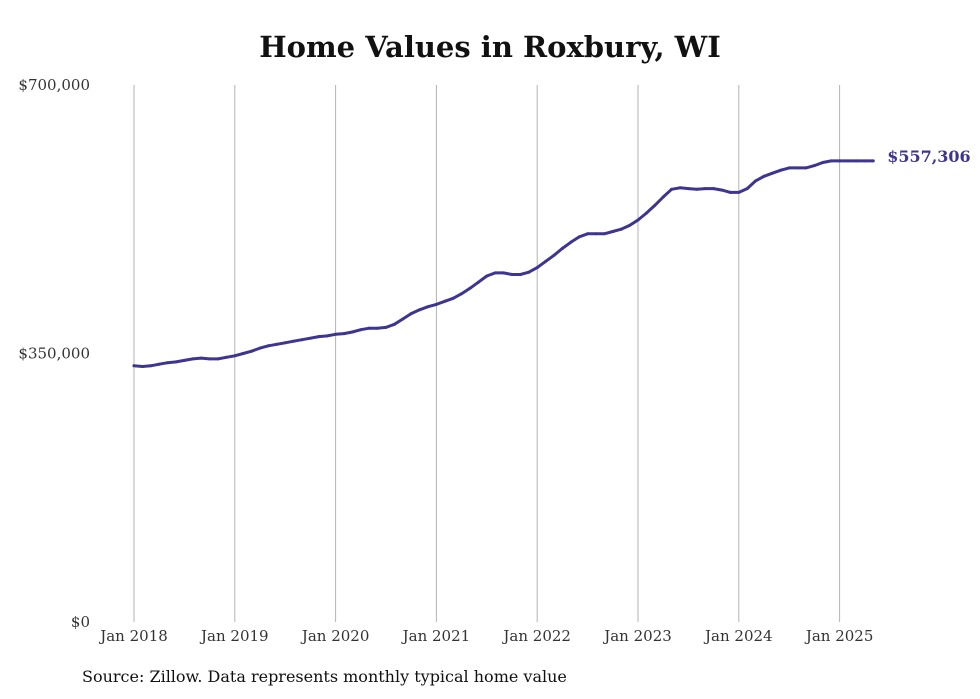  Describe the element at coordinates (839, 636) in the screenshot. I see `x-tick-label: Jan 2025` at that location.